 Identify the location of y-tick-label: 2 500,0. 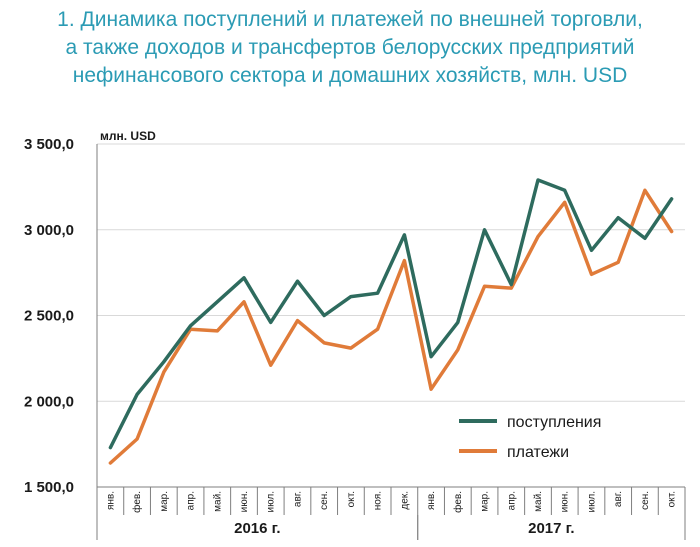
(49, 316).